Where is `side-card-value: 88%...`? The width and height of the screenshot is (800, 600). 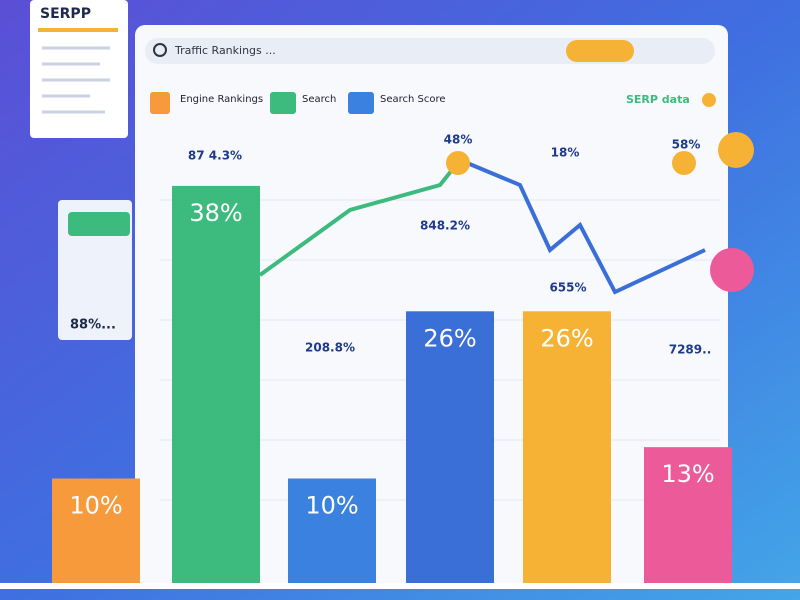
side-card-value: 88%... is located at coordinates (93, 325).